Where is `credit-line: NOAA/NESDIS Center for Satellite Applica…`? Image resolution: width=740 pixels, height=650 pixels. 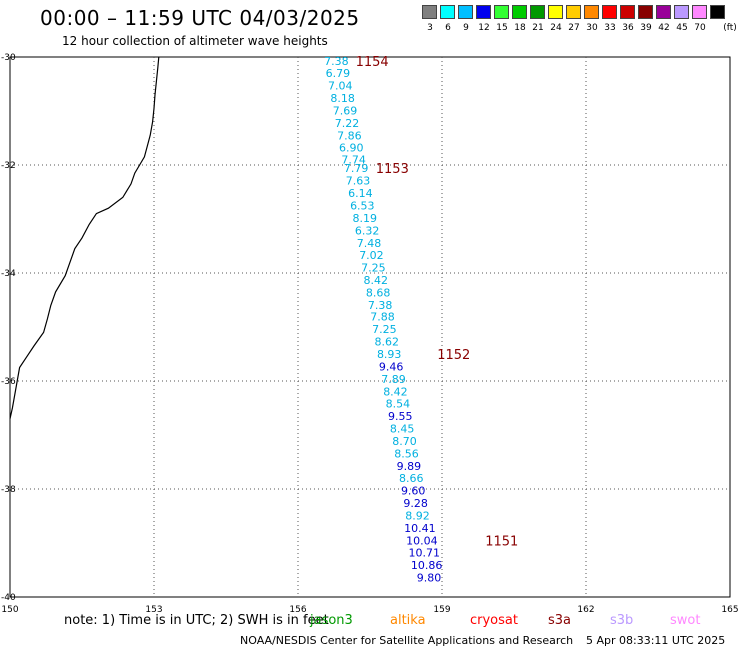 credit-line: NOAA/NESDIS Center for Satellite Applica… is located at coordinates (407, 640).